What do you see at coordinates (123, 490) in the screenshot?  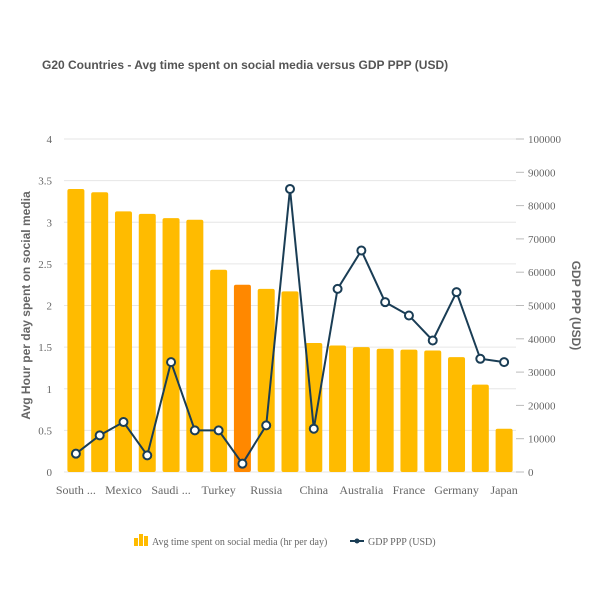 I see `x-tick-label: Mexico` at bounding box center [123, 490].